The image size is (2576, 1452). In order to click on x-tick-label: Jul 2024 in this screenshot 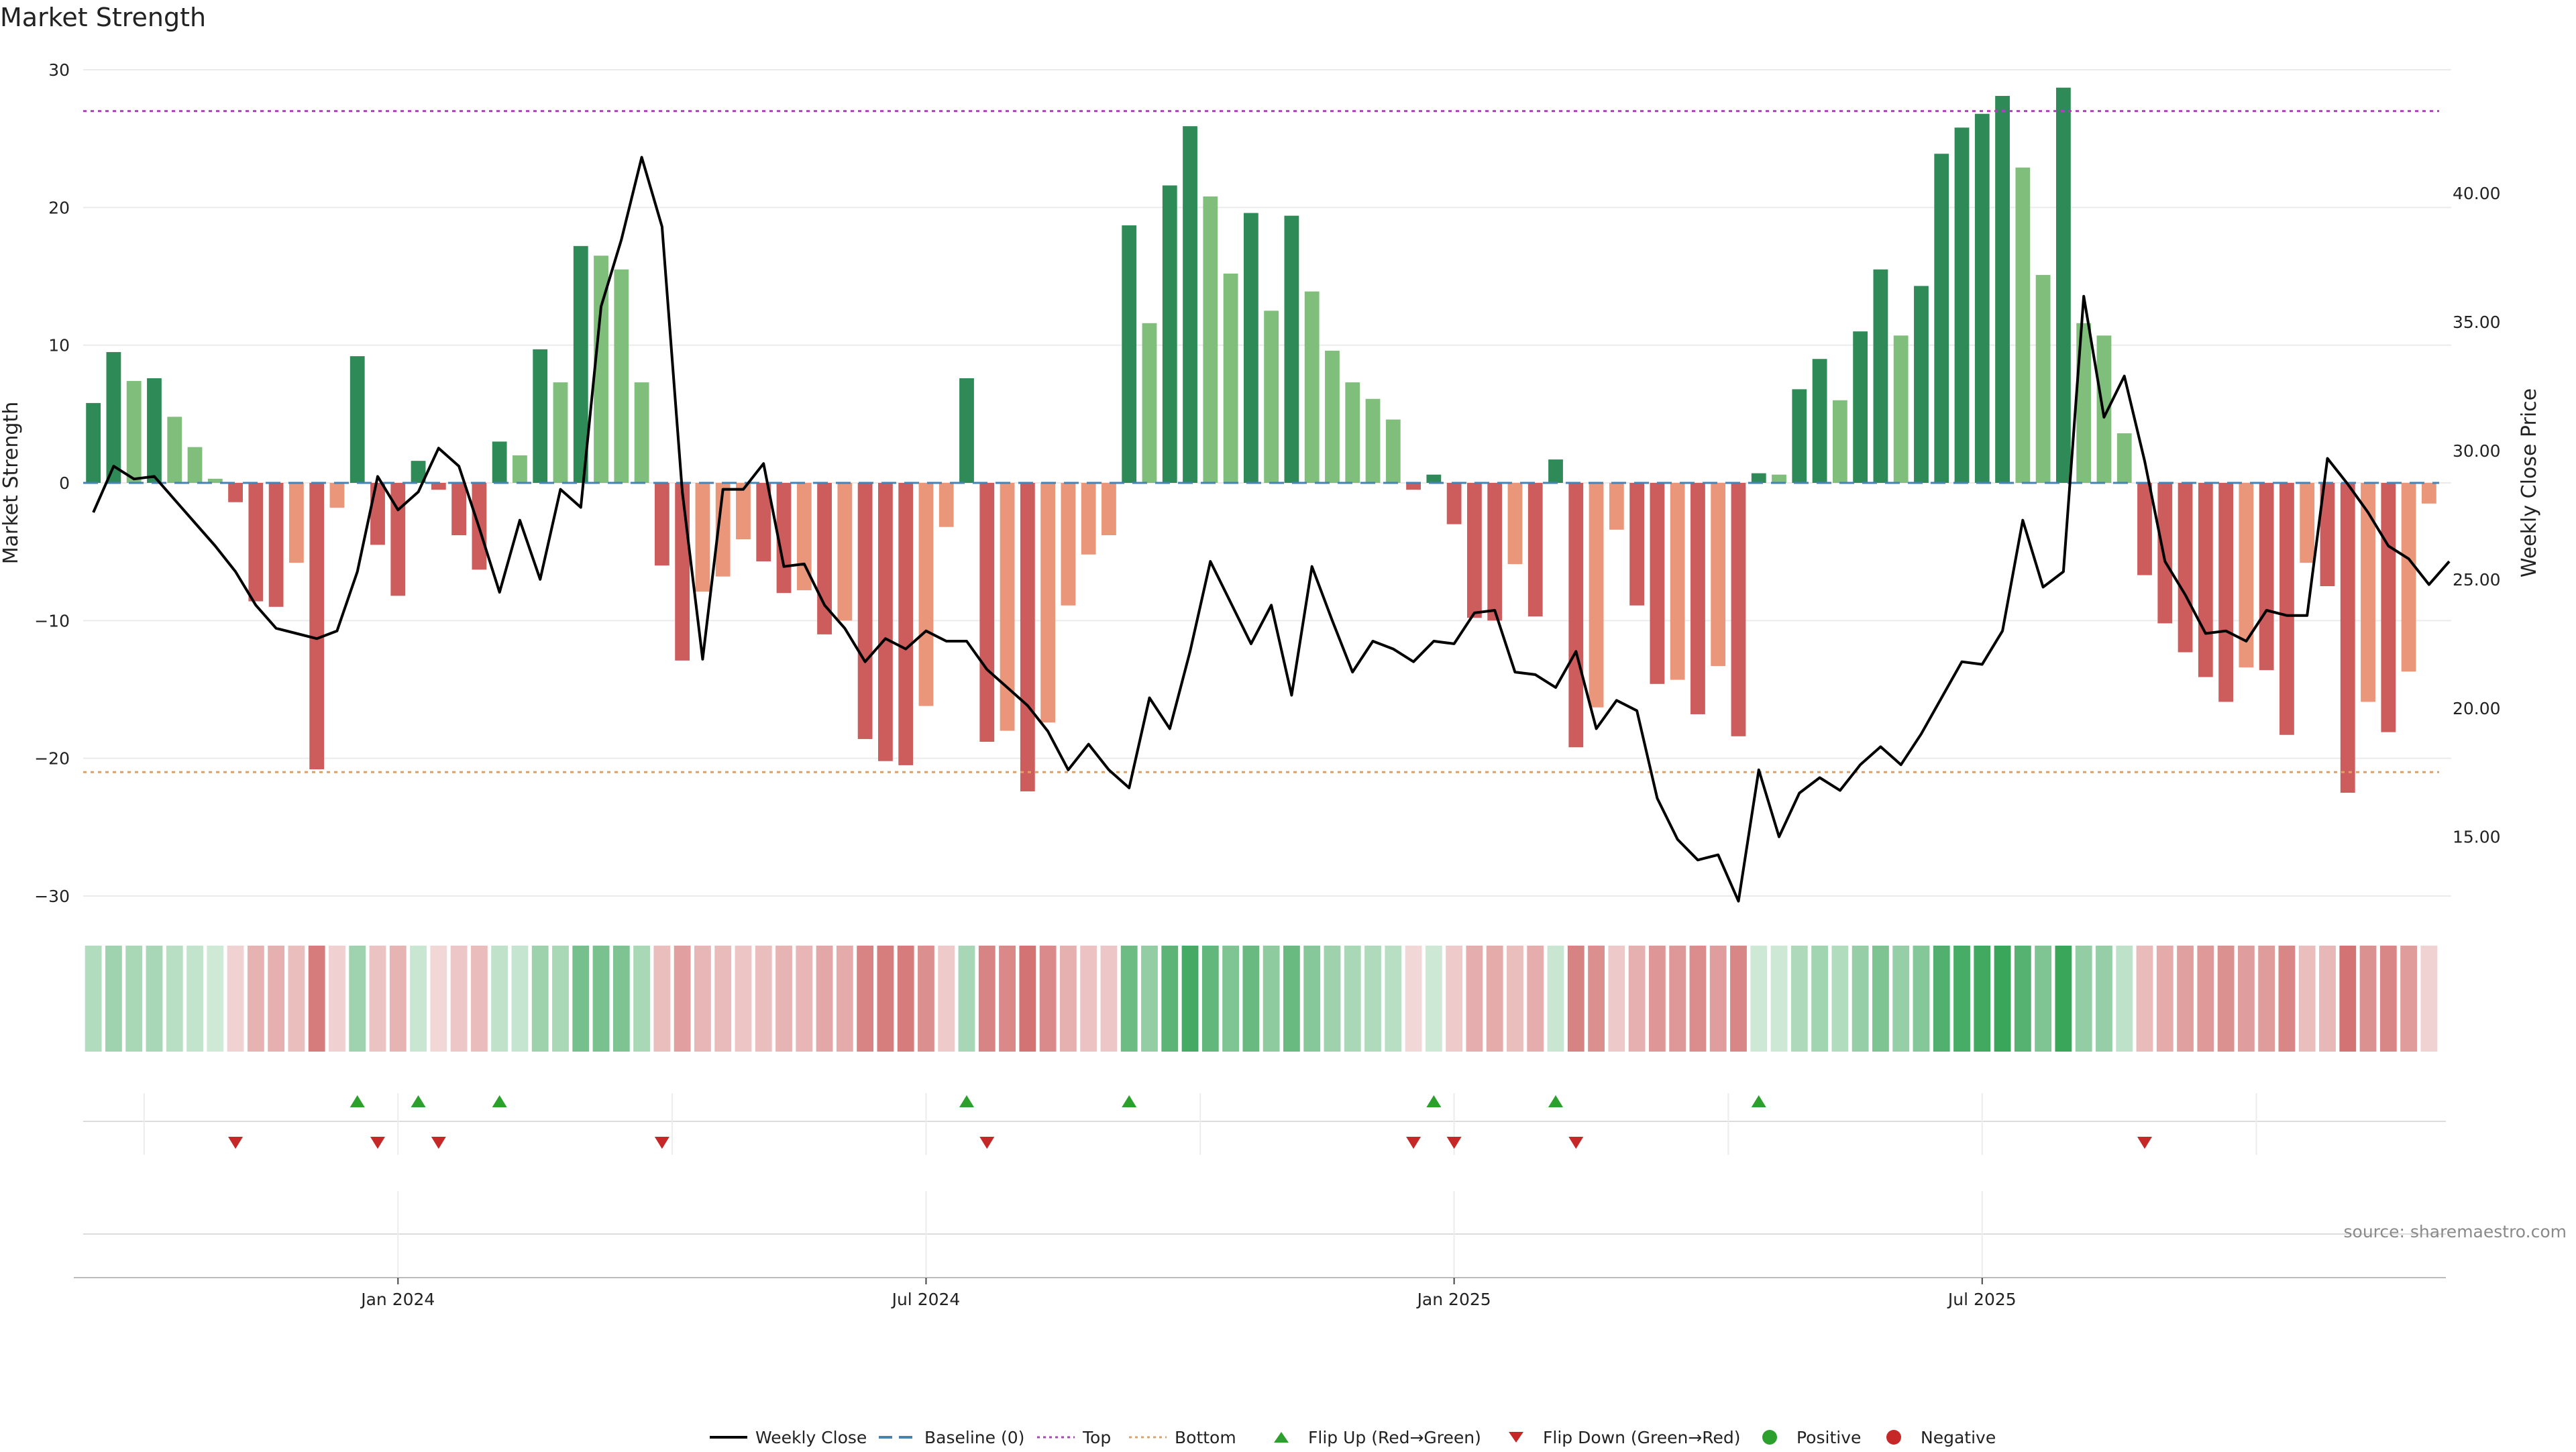, I will do `click(926, 1299)`.